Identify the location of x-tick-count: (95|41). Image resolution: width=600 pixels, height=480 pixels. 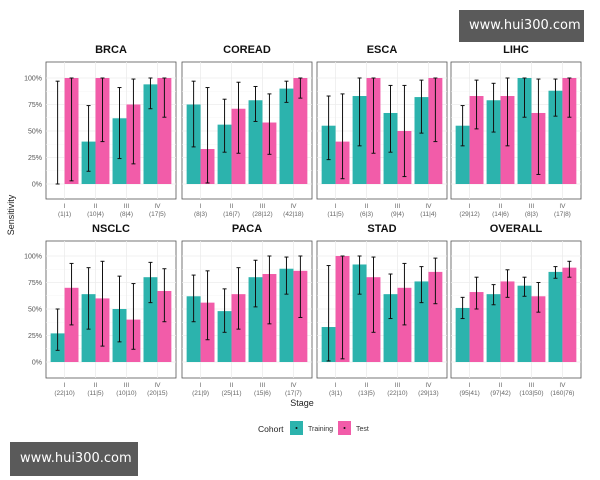
(469, 393).